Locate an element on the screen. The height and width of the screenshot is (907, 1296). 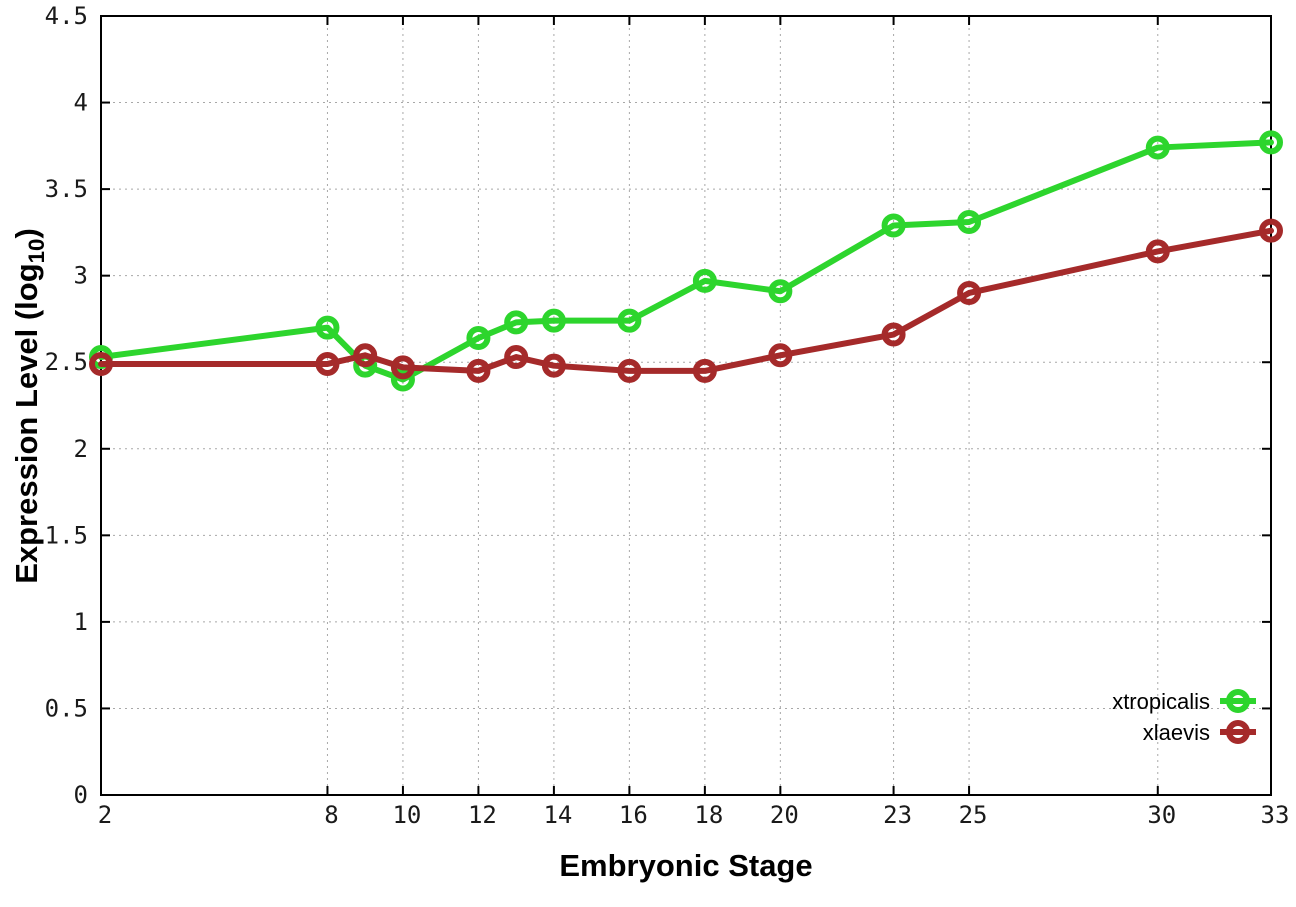
y-tick-label: 1.5 is located at coordinates (66, 535).